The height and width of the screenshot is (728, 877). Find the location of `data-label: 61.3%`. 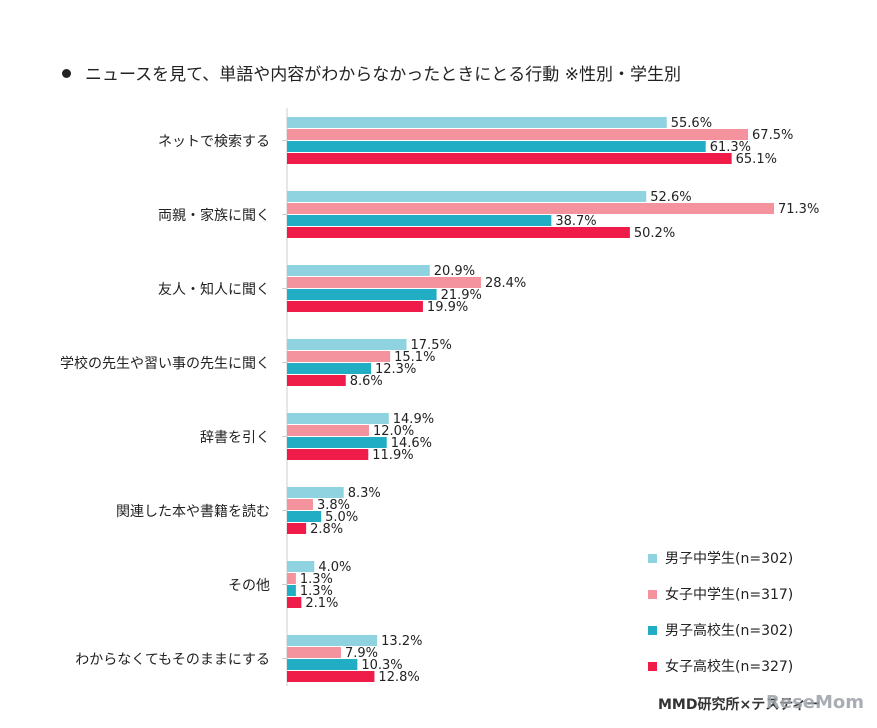

data-label: 61.3% is located at coordinates (730, 147).